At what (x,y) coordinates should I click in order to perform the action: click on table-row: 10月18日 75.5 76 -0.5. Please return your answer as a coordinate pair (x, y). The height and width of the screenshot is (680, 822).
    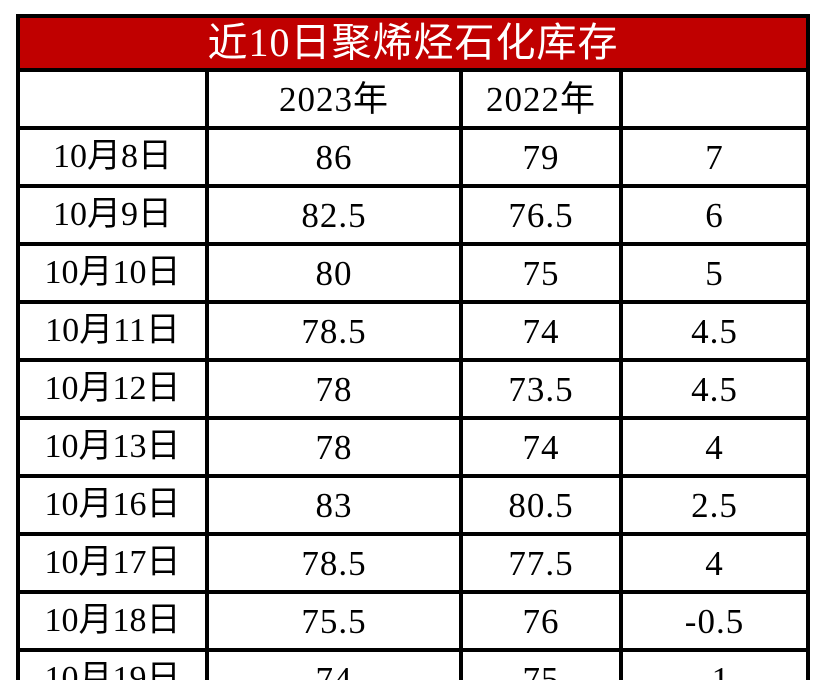
    Looking at the image, I should click on (413, 621).